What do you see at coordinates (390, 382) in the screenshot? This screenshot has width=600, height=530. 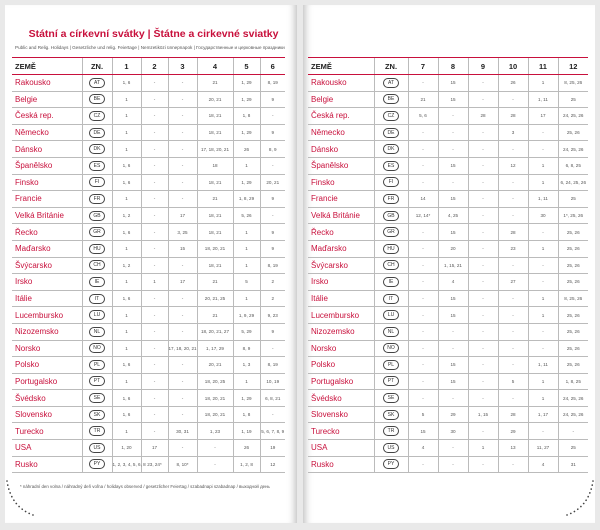 I see `code-cell: PT` at bounding box center [390, 382].